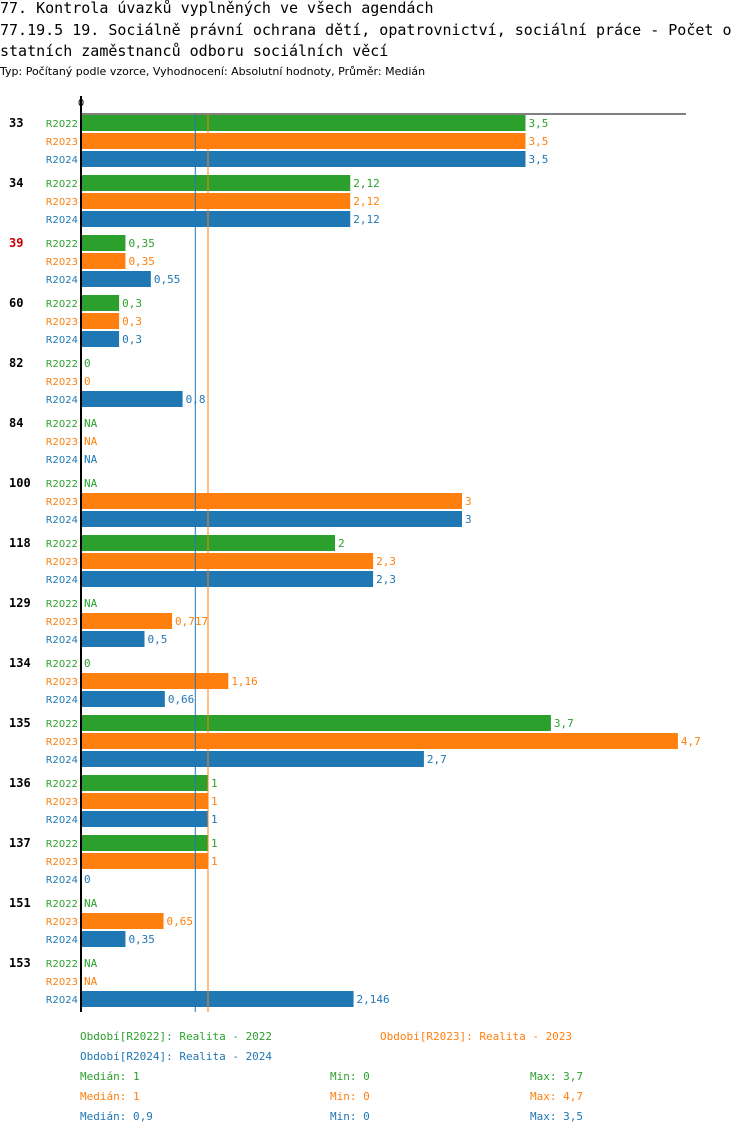  I want to click on category-label: 136, so click(20, 783).